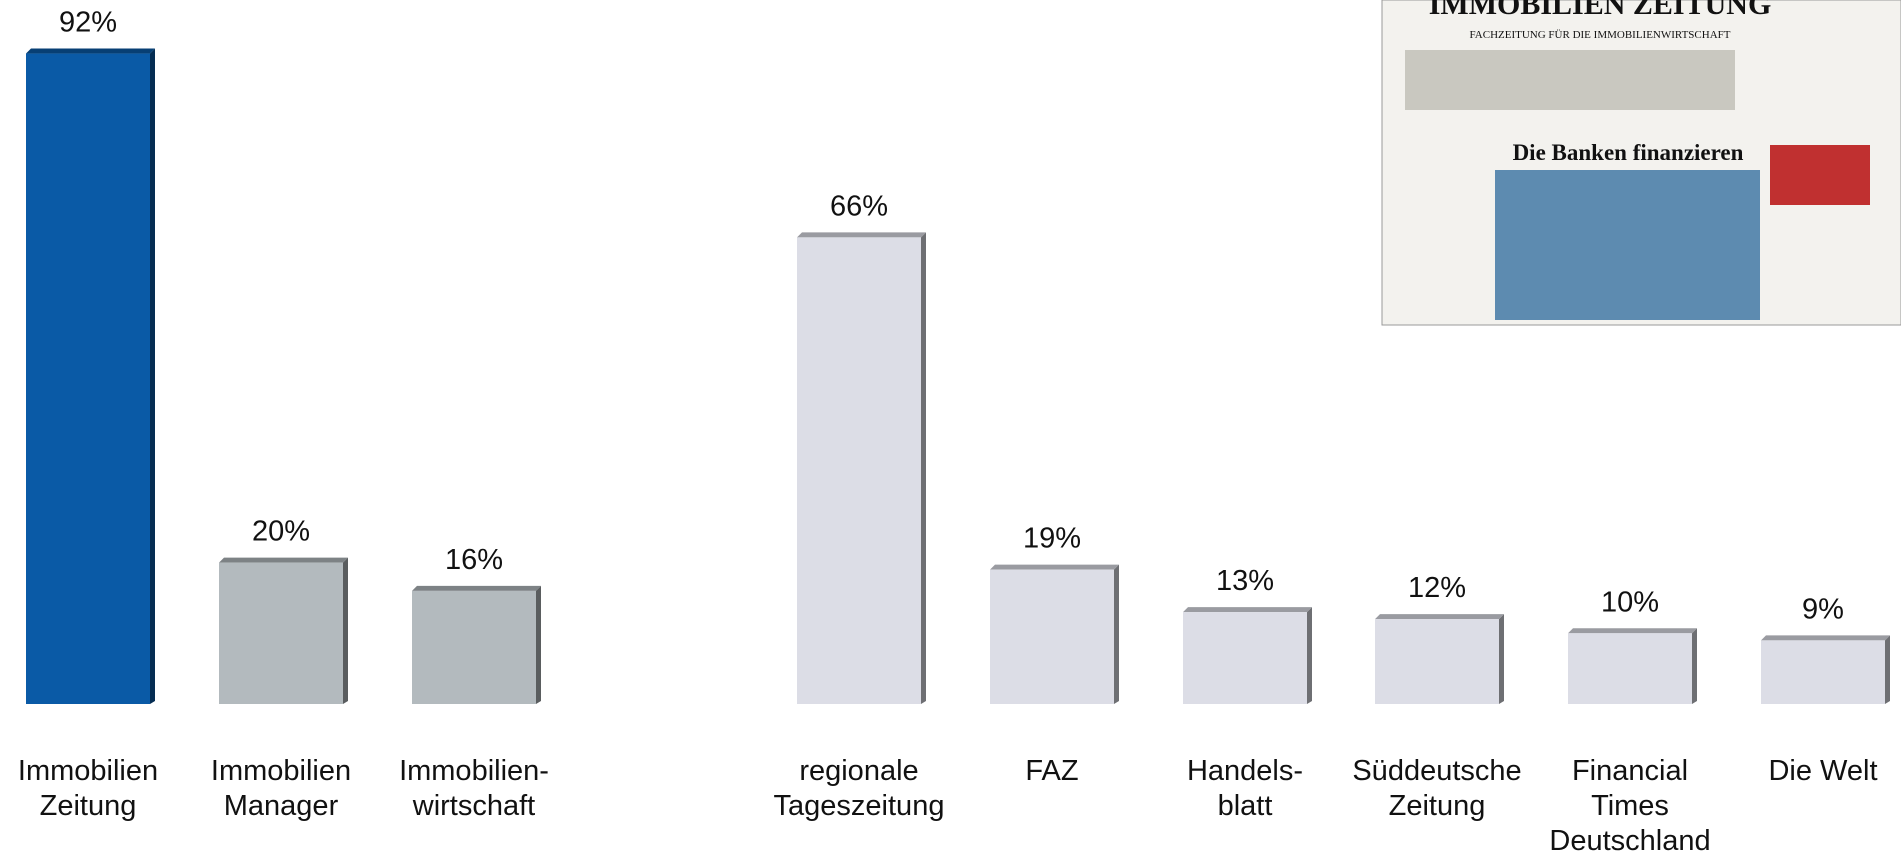 The width and height of the screenshot is (1901, 860). What do you see at coordinates (1052, 539) in the screenshot?
I see `value-label: 19%` at bounding box center [1052, 539].